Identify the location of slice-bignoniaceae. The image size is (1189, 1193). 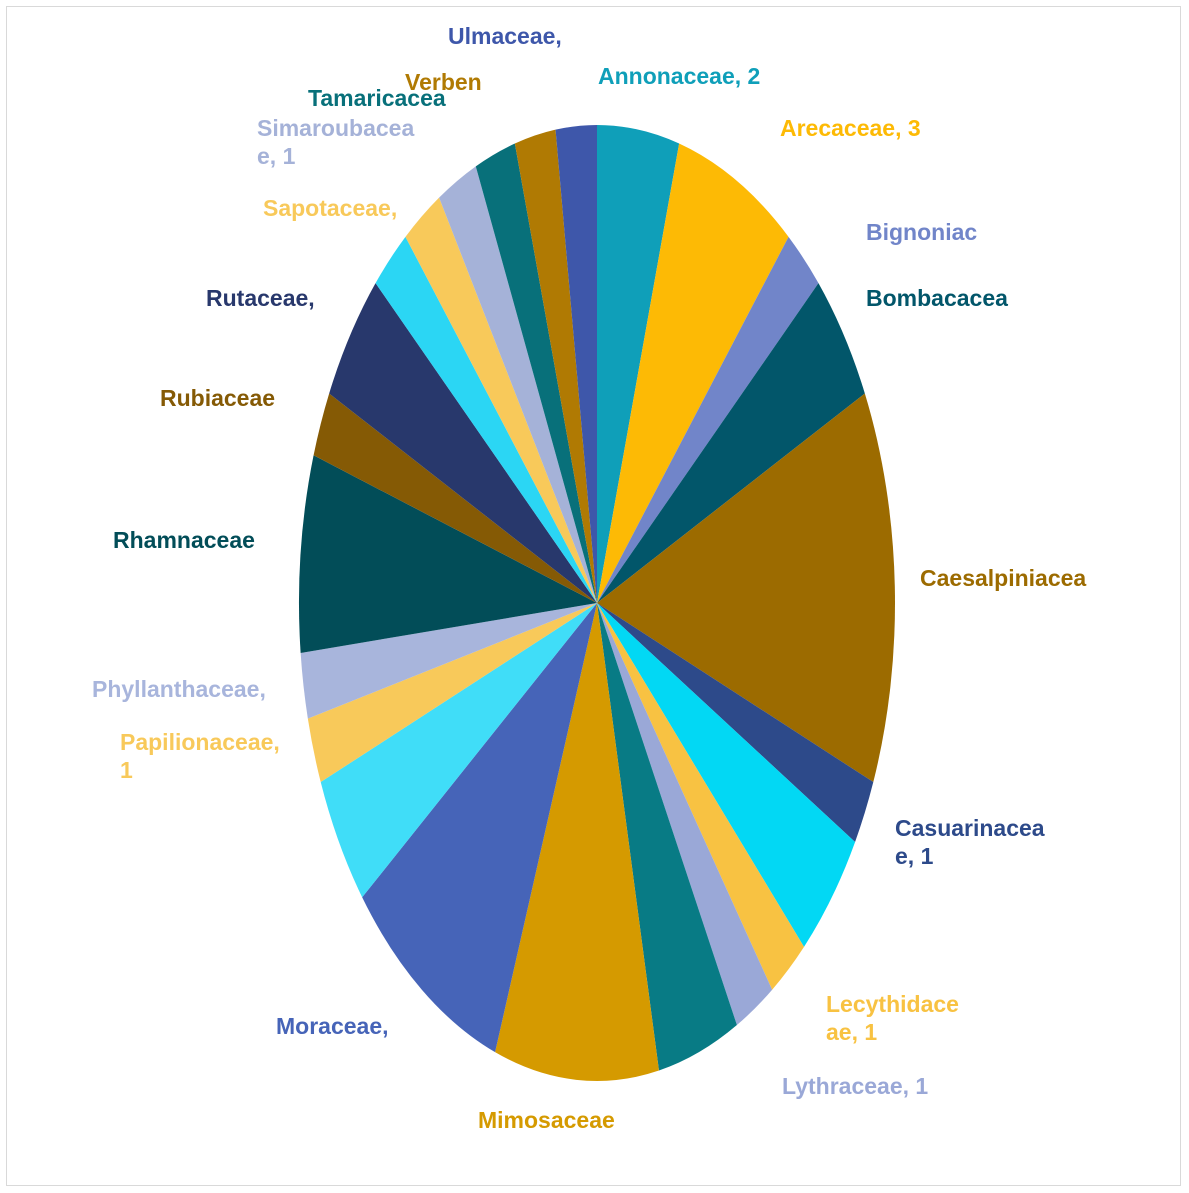
(708, 419).